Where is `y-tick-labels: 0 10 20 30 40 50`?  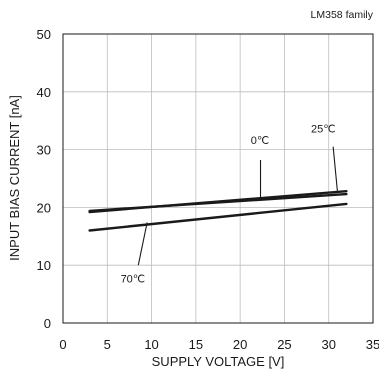 y-tick-labels: 0 10 20 30 40 50 is located at coordinates (44, 179).